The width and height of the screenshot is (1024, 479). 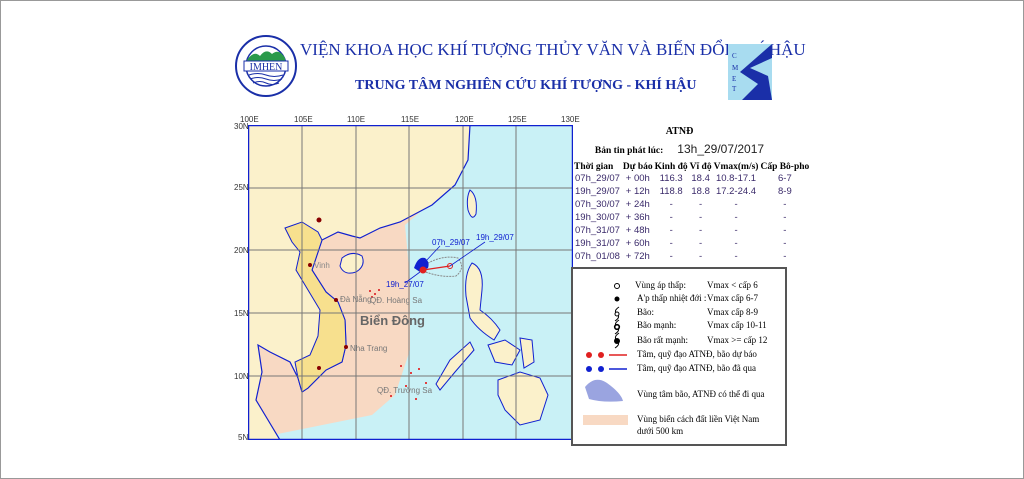 I want to click on table-cell: 18.8, so click(x=700, y=191).